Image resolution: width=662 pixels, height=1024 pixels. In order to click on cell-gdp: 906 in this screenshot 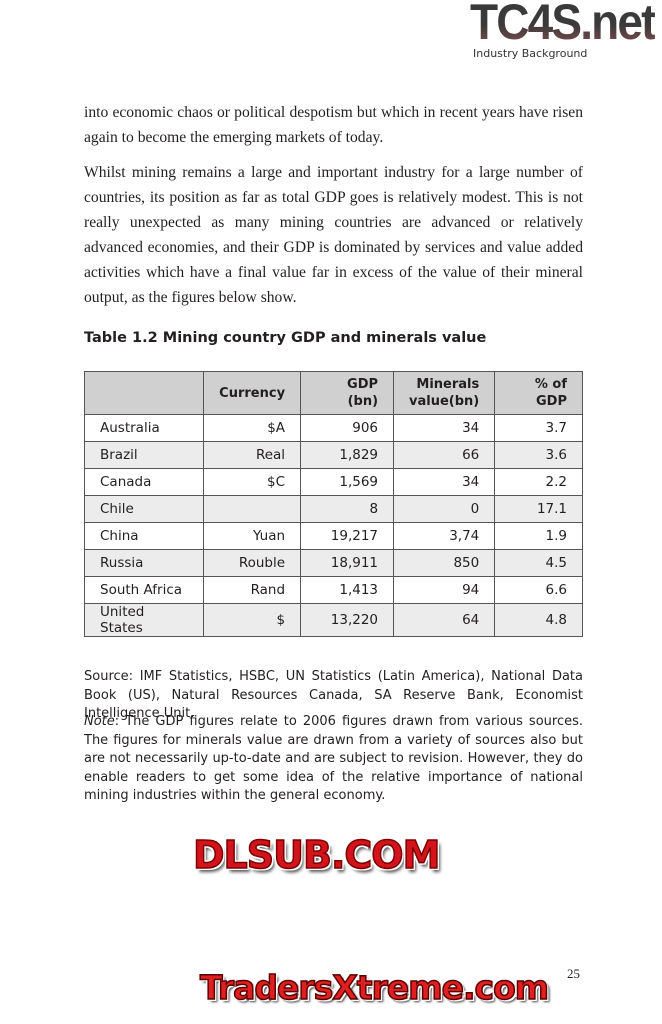, I will do `click(347, 428)`.